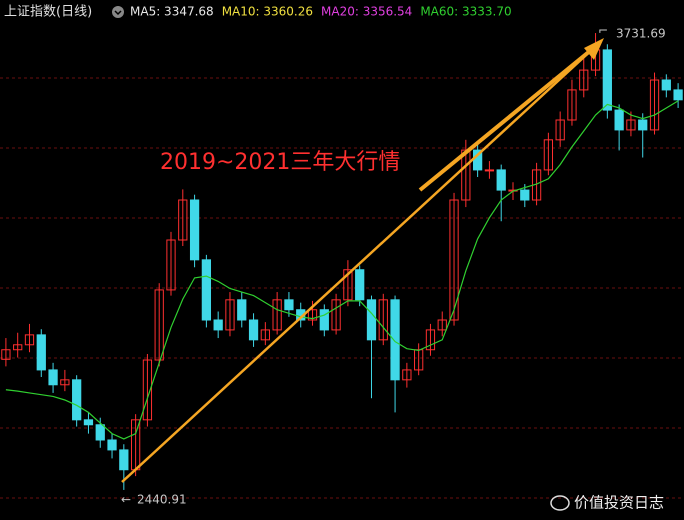 The height and width of the screenshot is (520, 684). Describe the element at coordinates (162, 500) in the screenshot. I see `min-label: 2440.91` at that location.